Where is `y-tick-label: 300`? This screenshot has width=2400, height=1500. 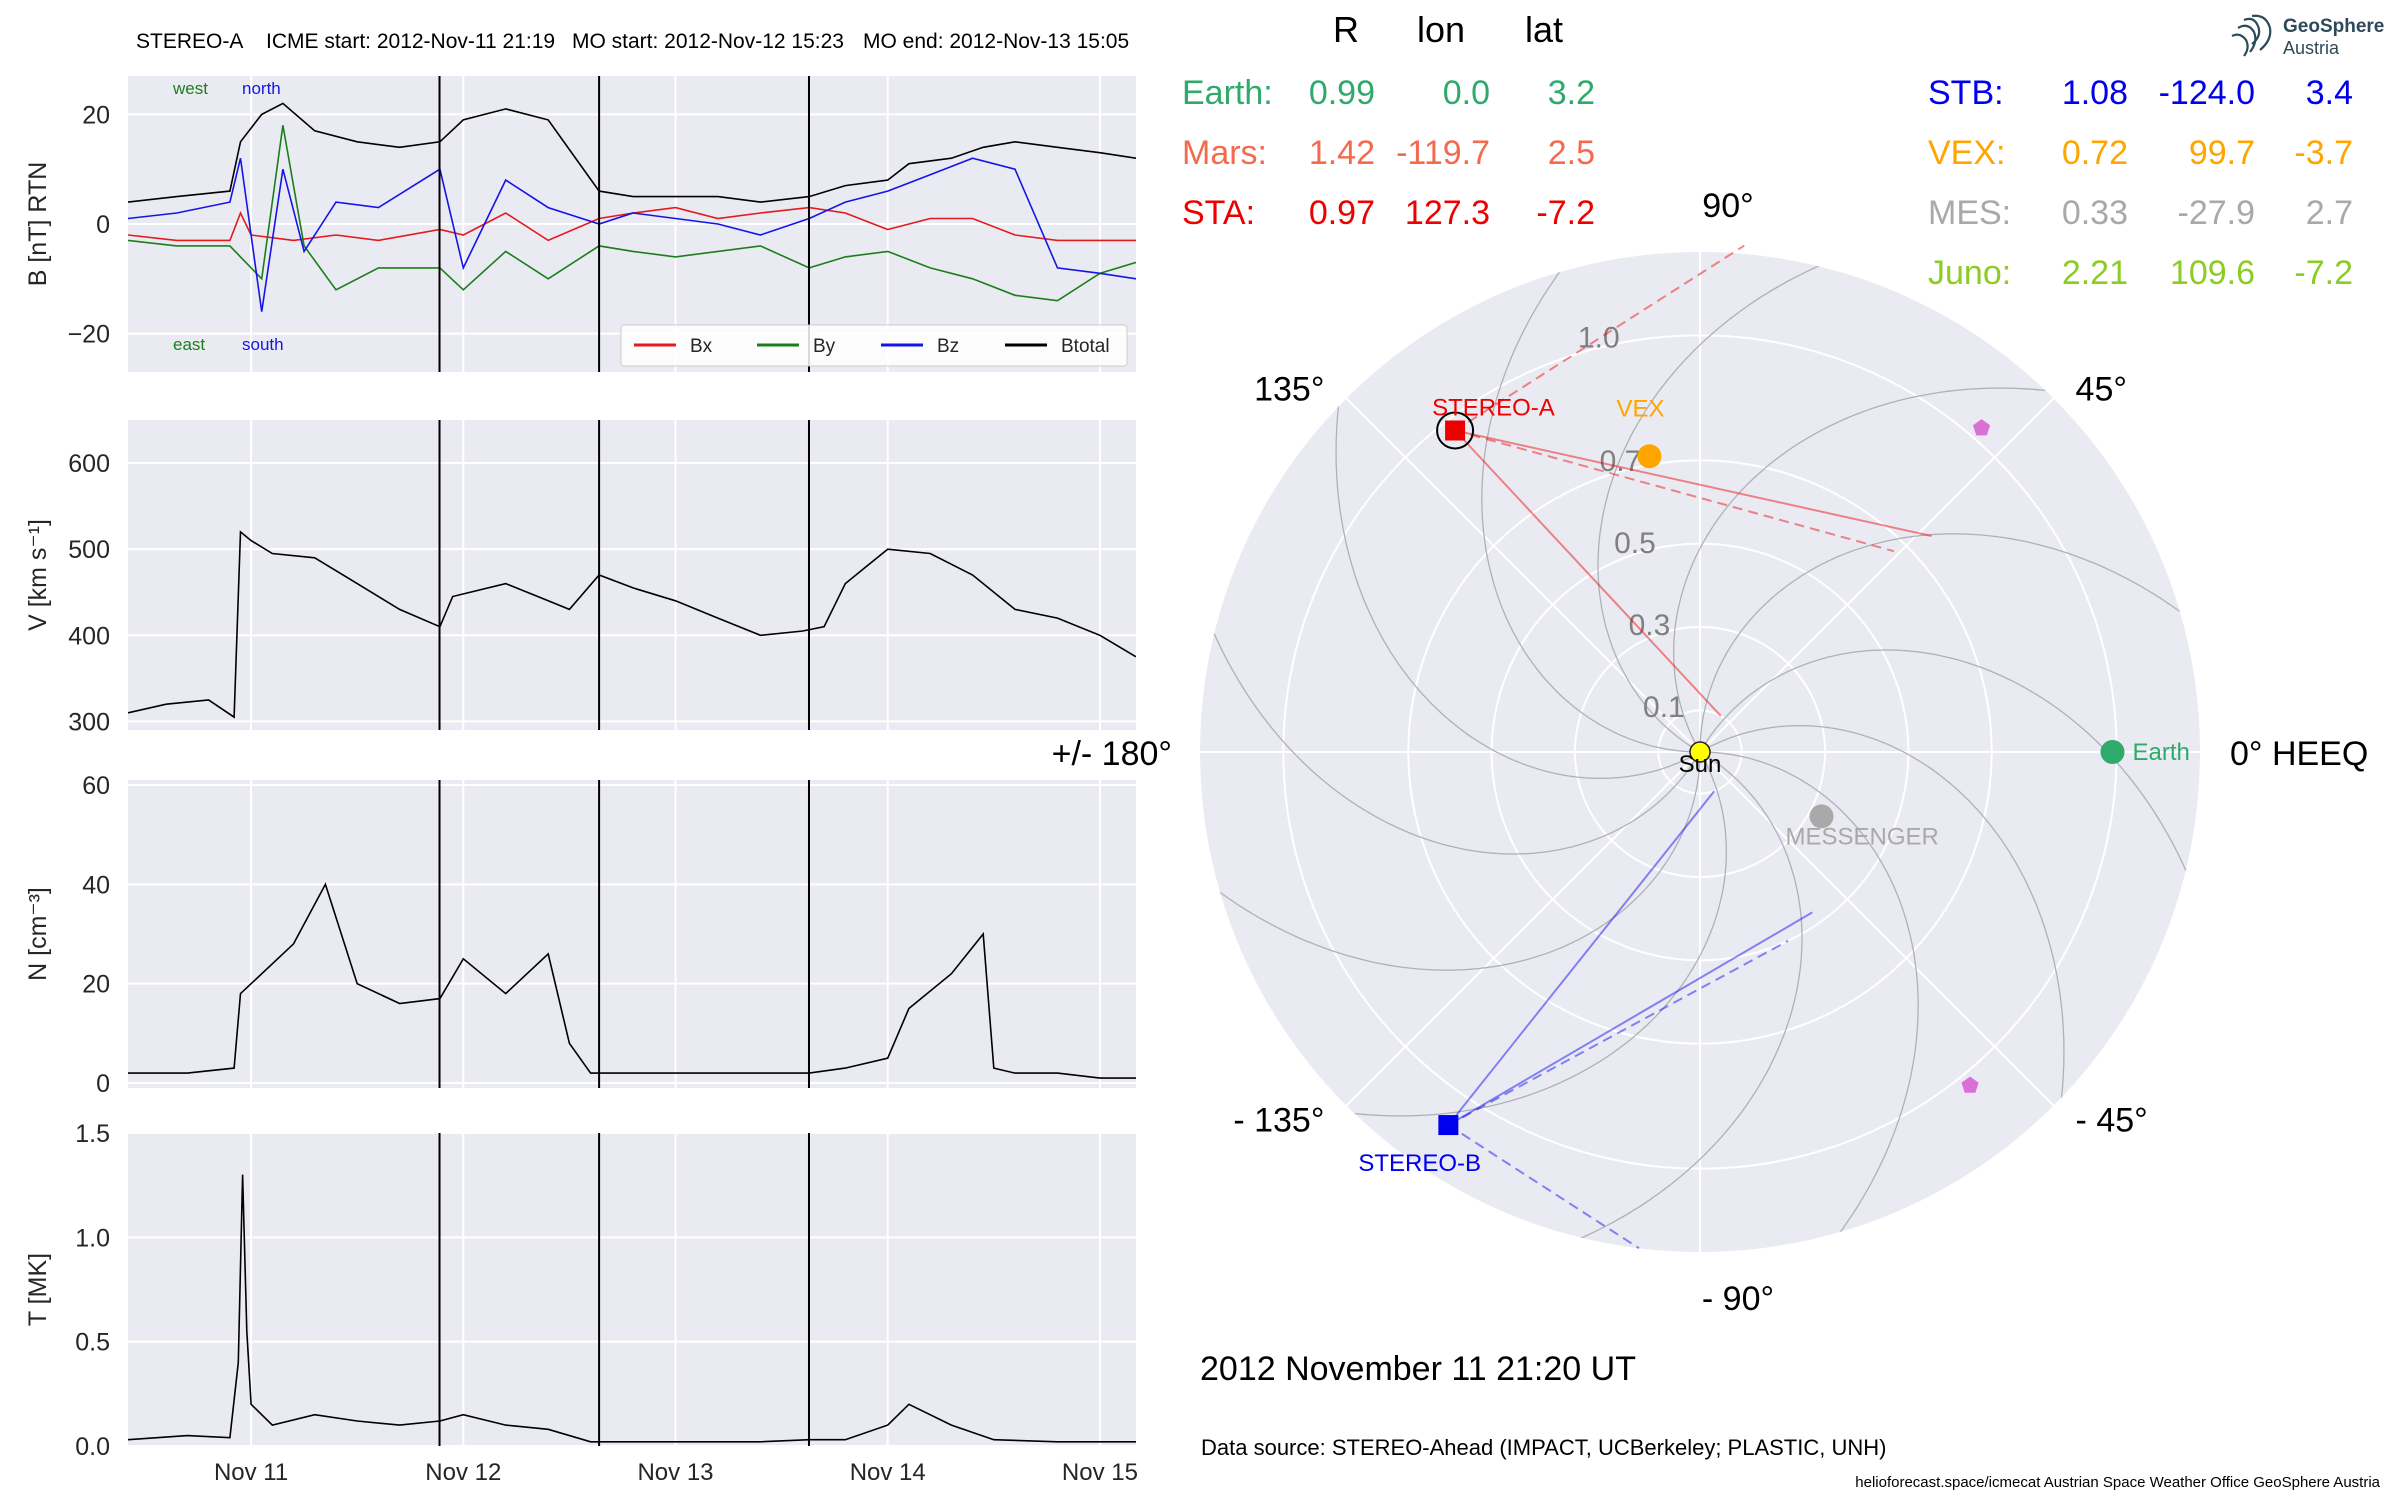 y-tick-label: 300 is located at coordinates (89, 722).